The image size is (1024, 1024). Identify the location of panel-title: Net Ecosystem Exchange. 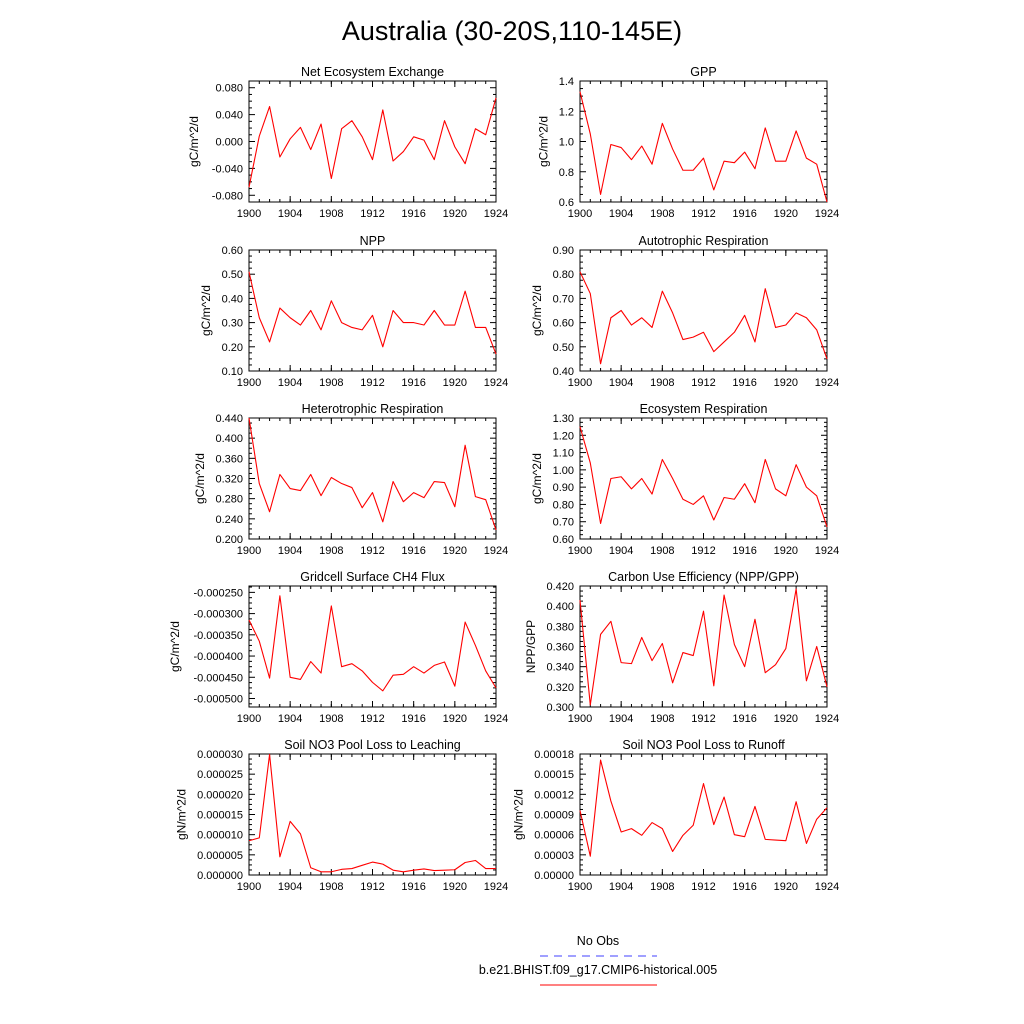
(372, 72).